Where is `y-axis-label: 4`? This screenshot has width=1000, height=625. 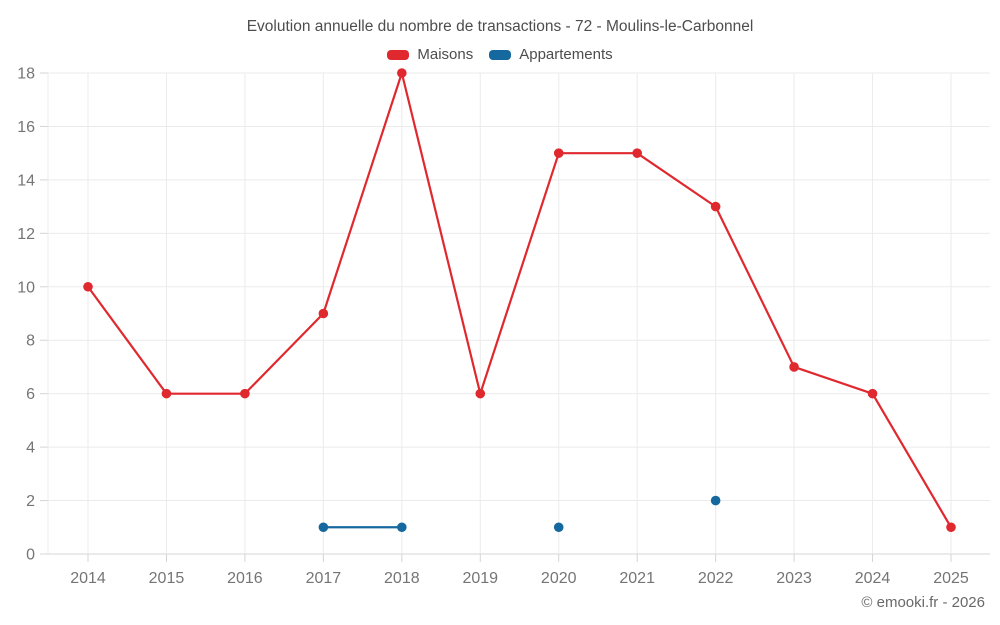 y-axis-label: 4 is located at coordinates (30, 448).